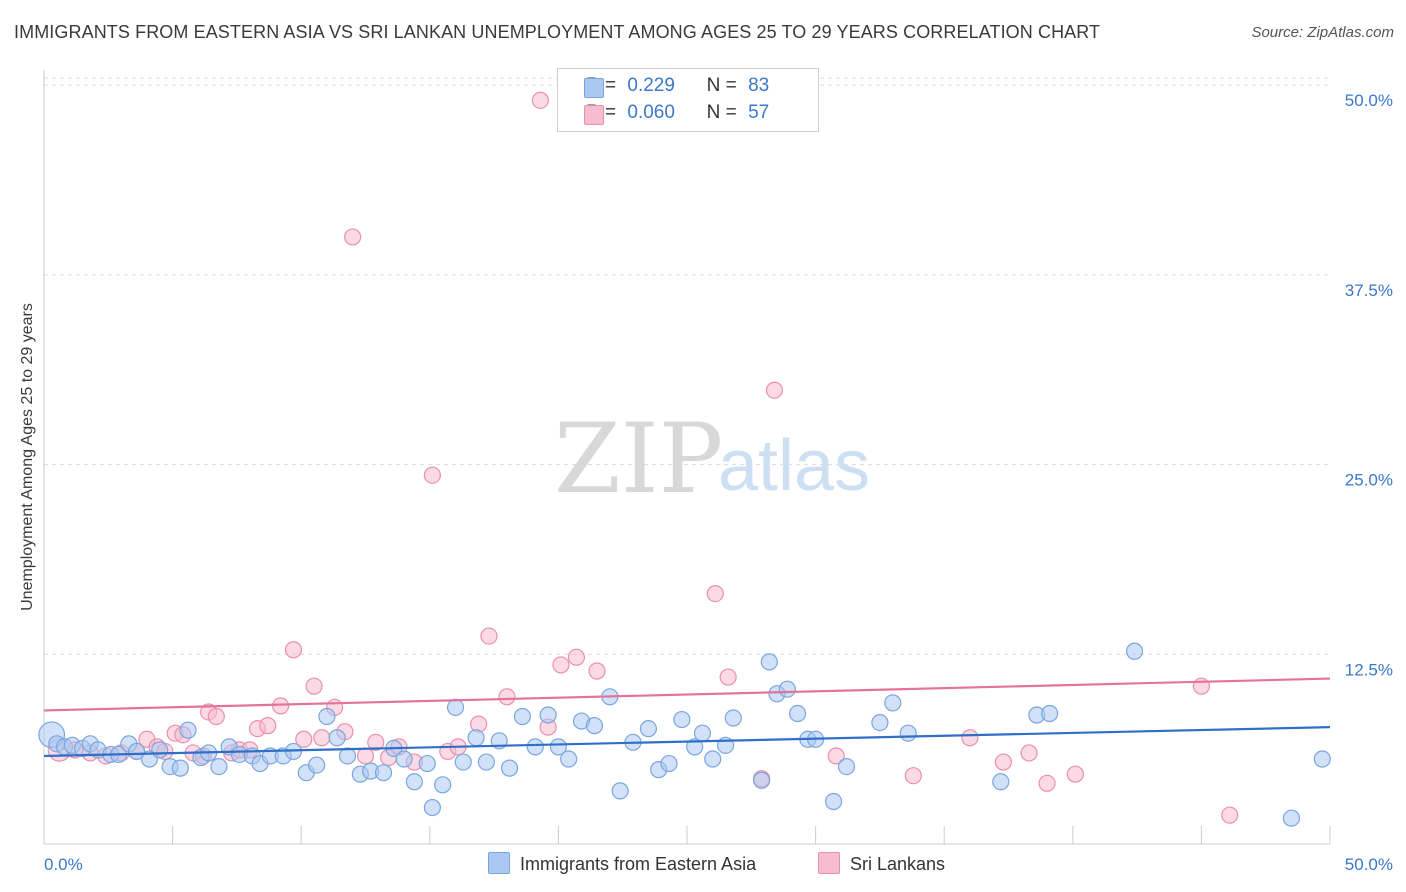 The image size is (1406, 892). What do you see at coordinates (759, 85) in the screenshot?
I see `legend-n-value: 83` at bounding box center [759, 85].